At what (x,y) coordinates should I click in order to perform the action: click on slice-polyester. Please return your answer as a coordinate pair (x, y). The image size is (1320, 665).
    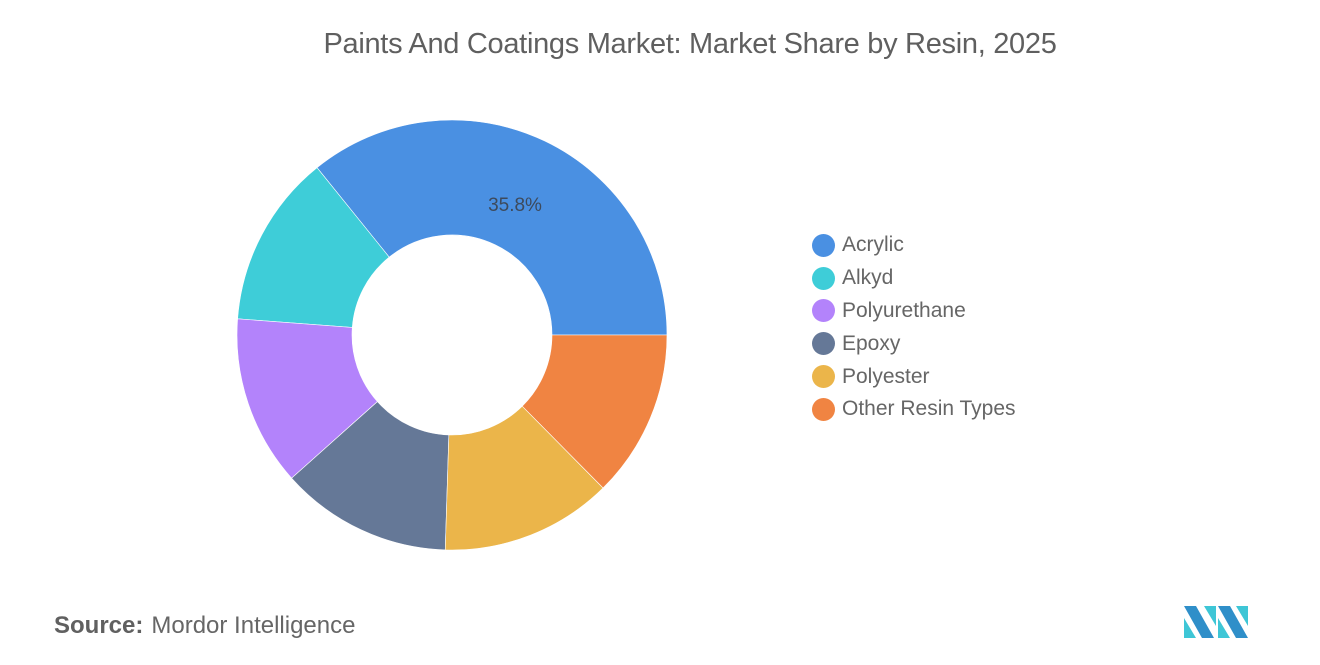
    Looking at the image, I should click on (524, 478).